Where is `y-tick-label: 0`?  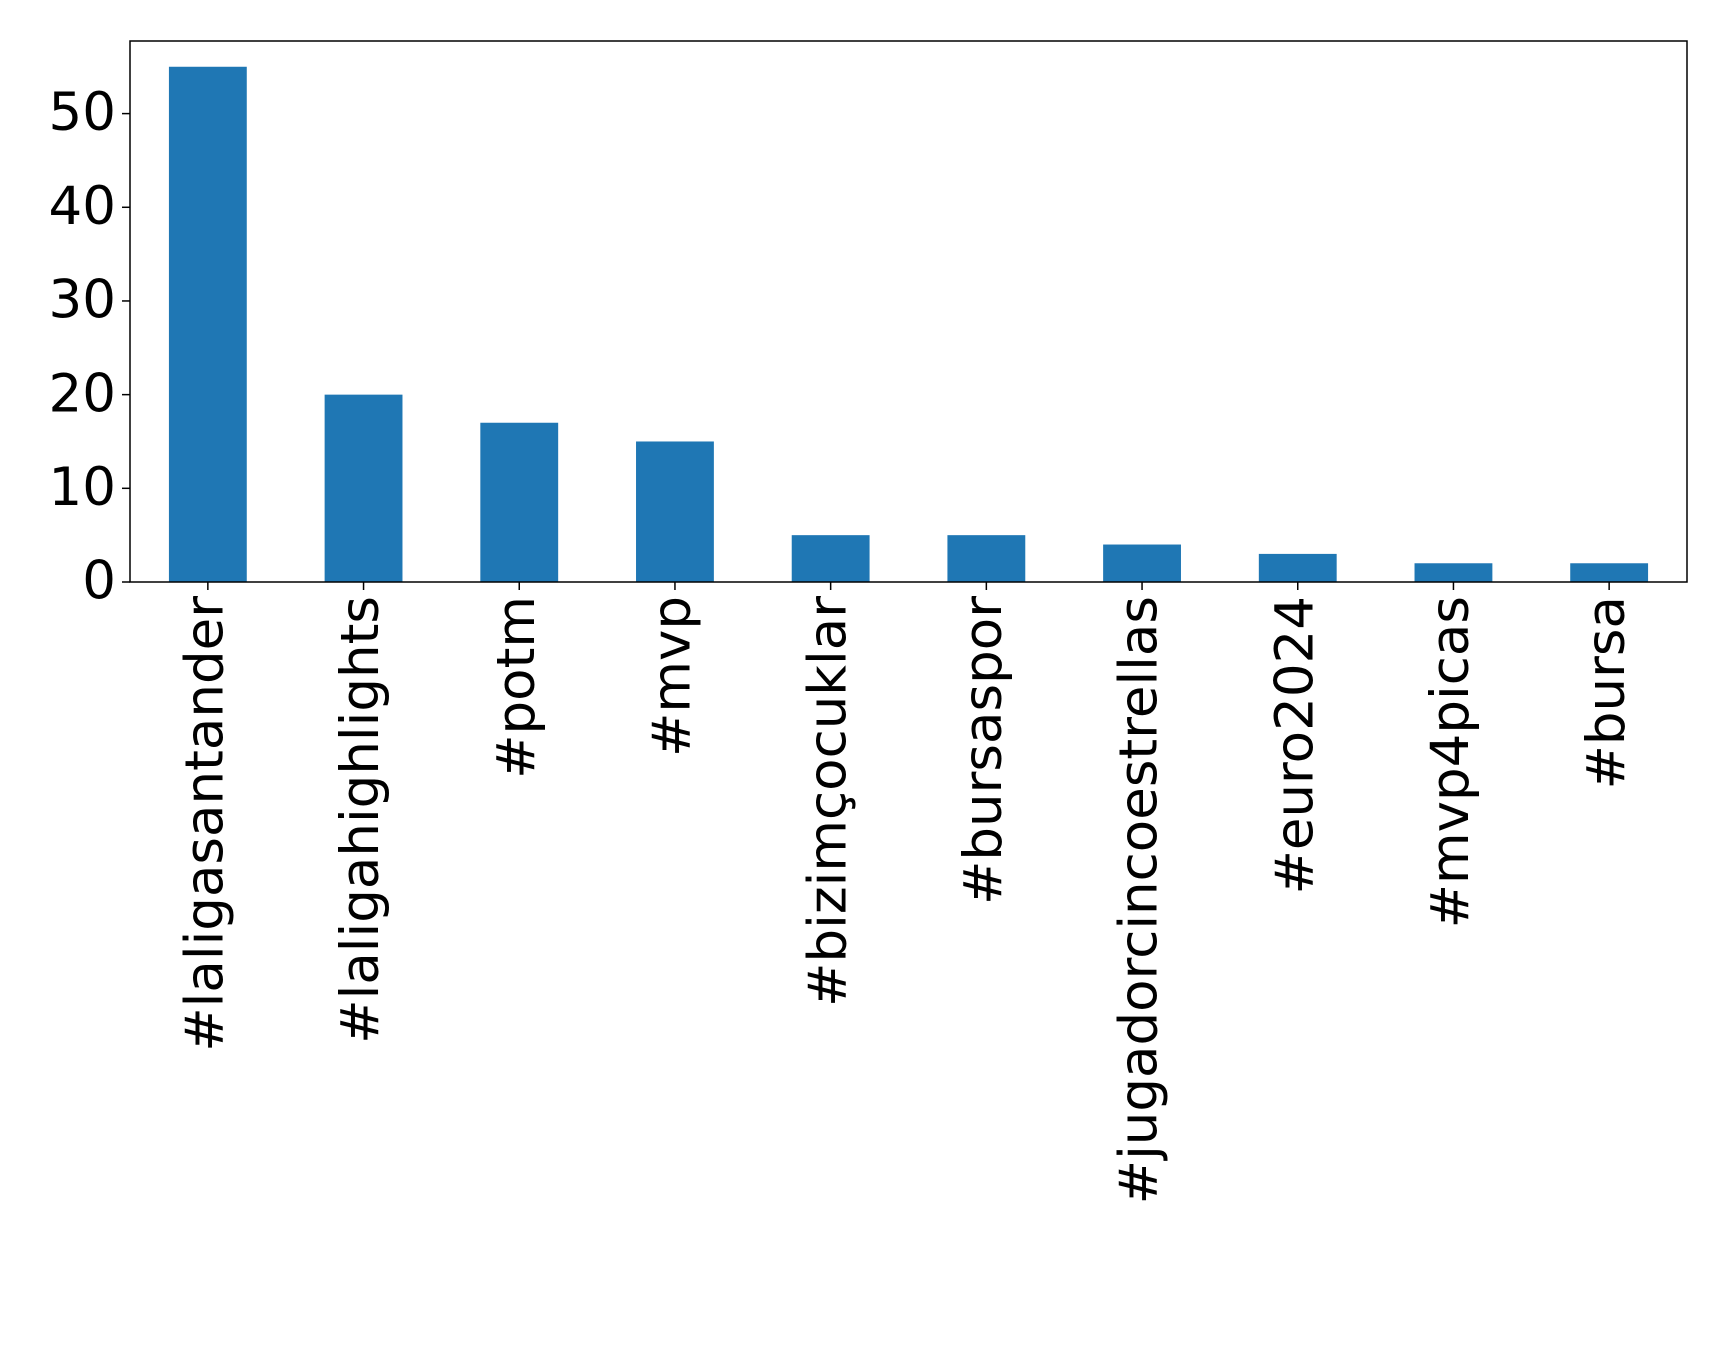 y-tick-label: 0 is located at coordinates (99, 581).